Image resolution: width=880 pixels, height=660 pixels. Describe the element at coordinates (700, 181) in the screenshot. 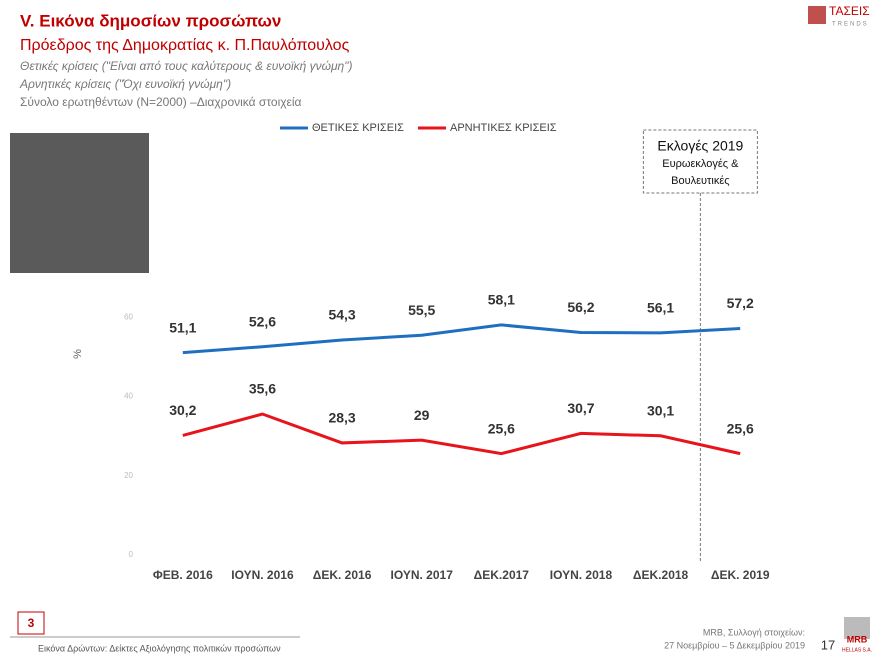

I see `annotation-text: Βουλευτικές` at that location.